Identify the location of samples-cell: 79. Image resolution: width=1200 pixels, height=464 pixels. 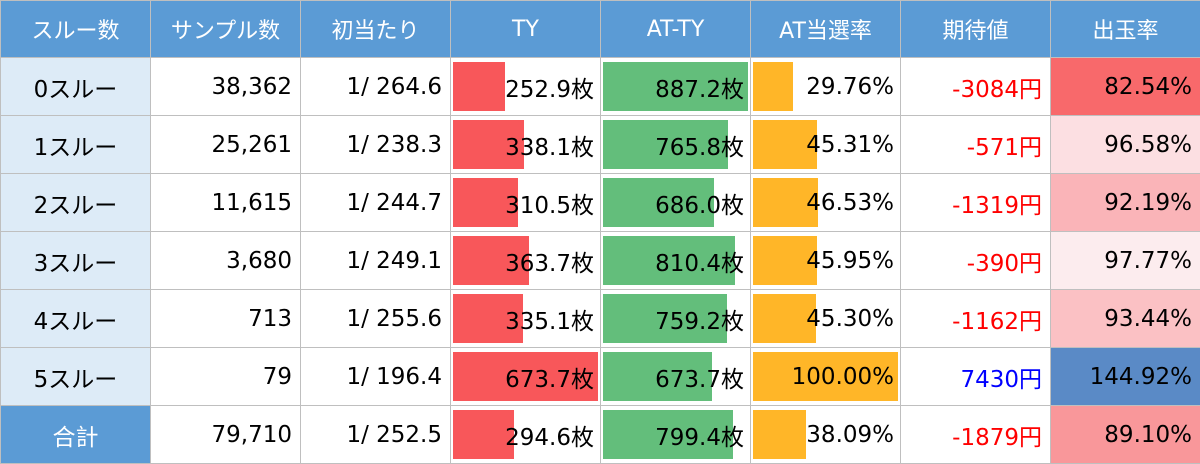
(226, 377).